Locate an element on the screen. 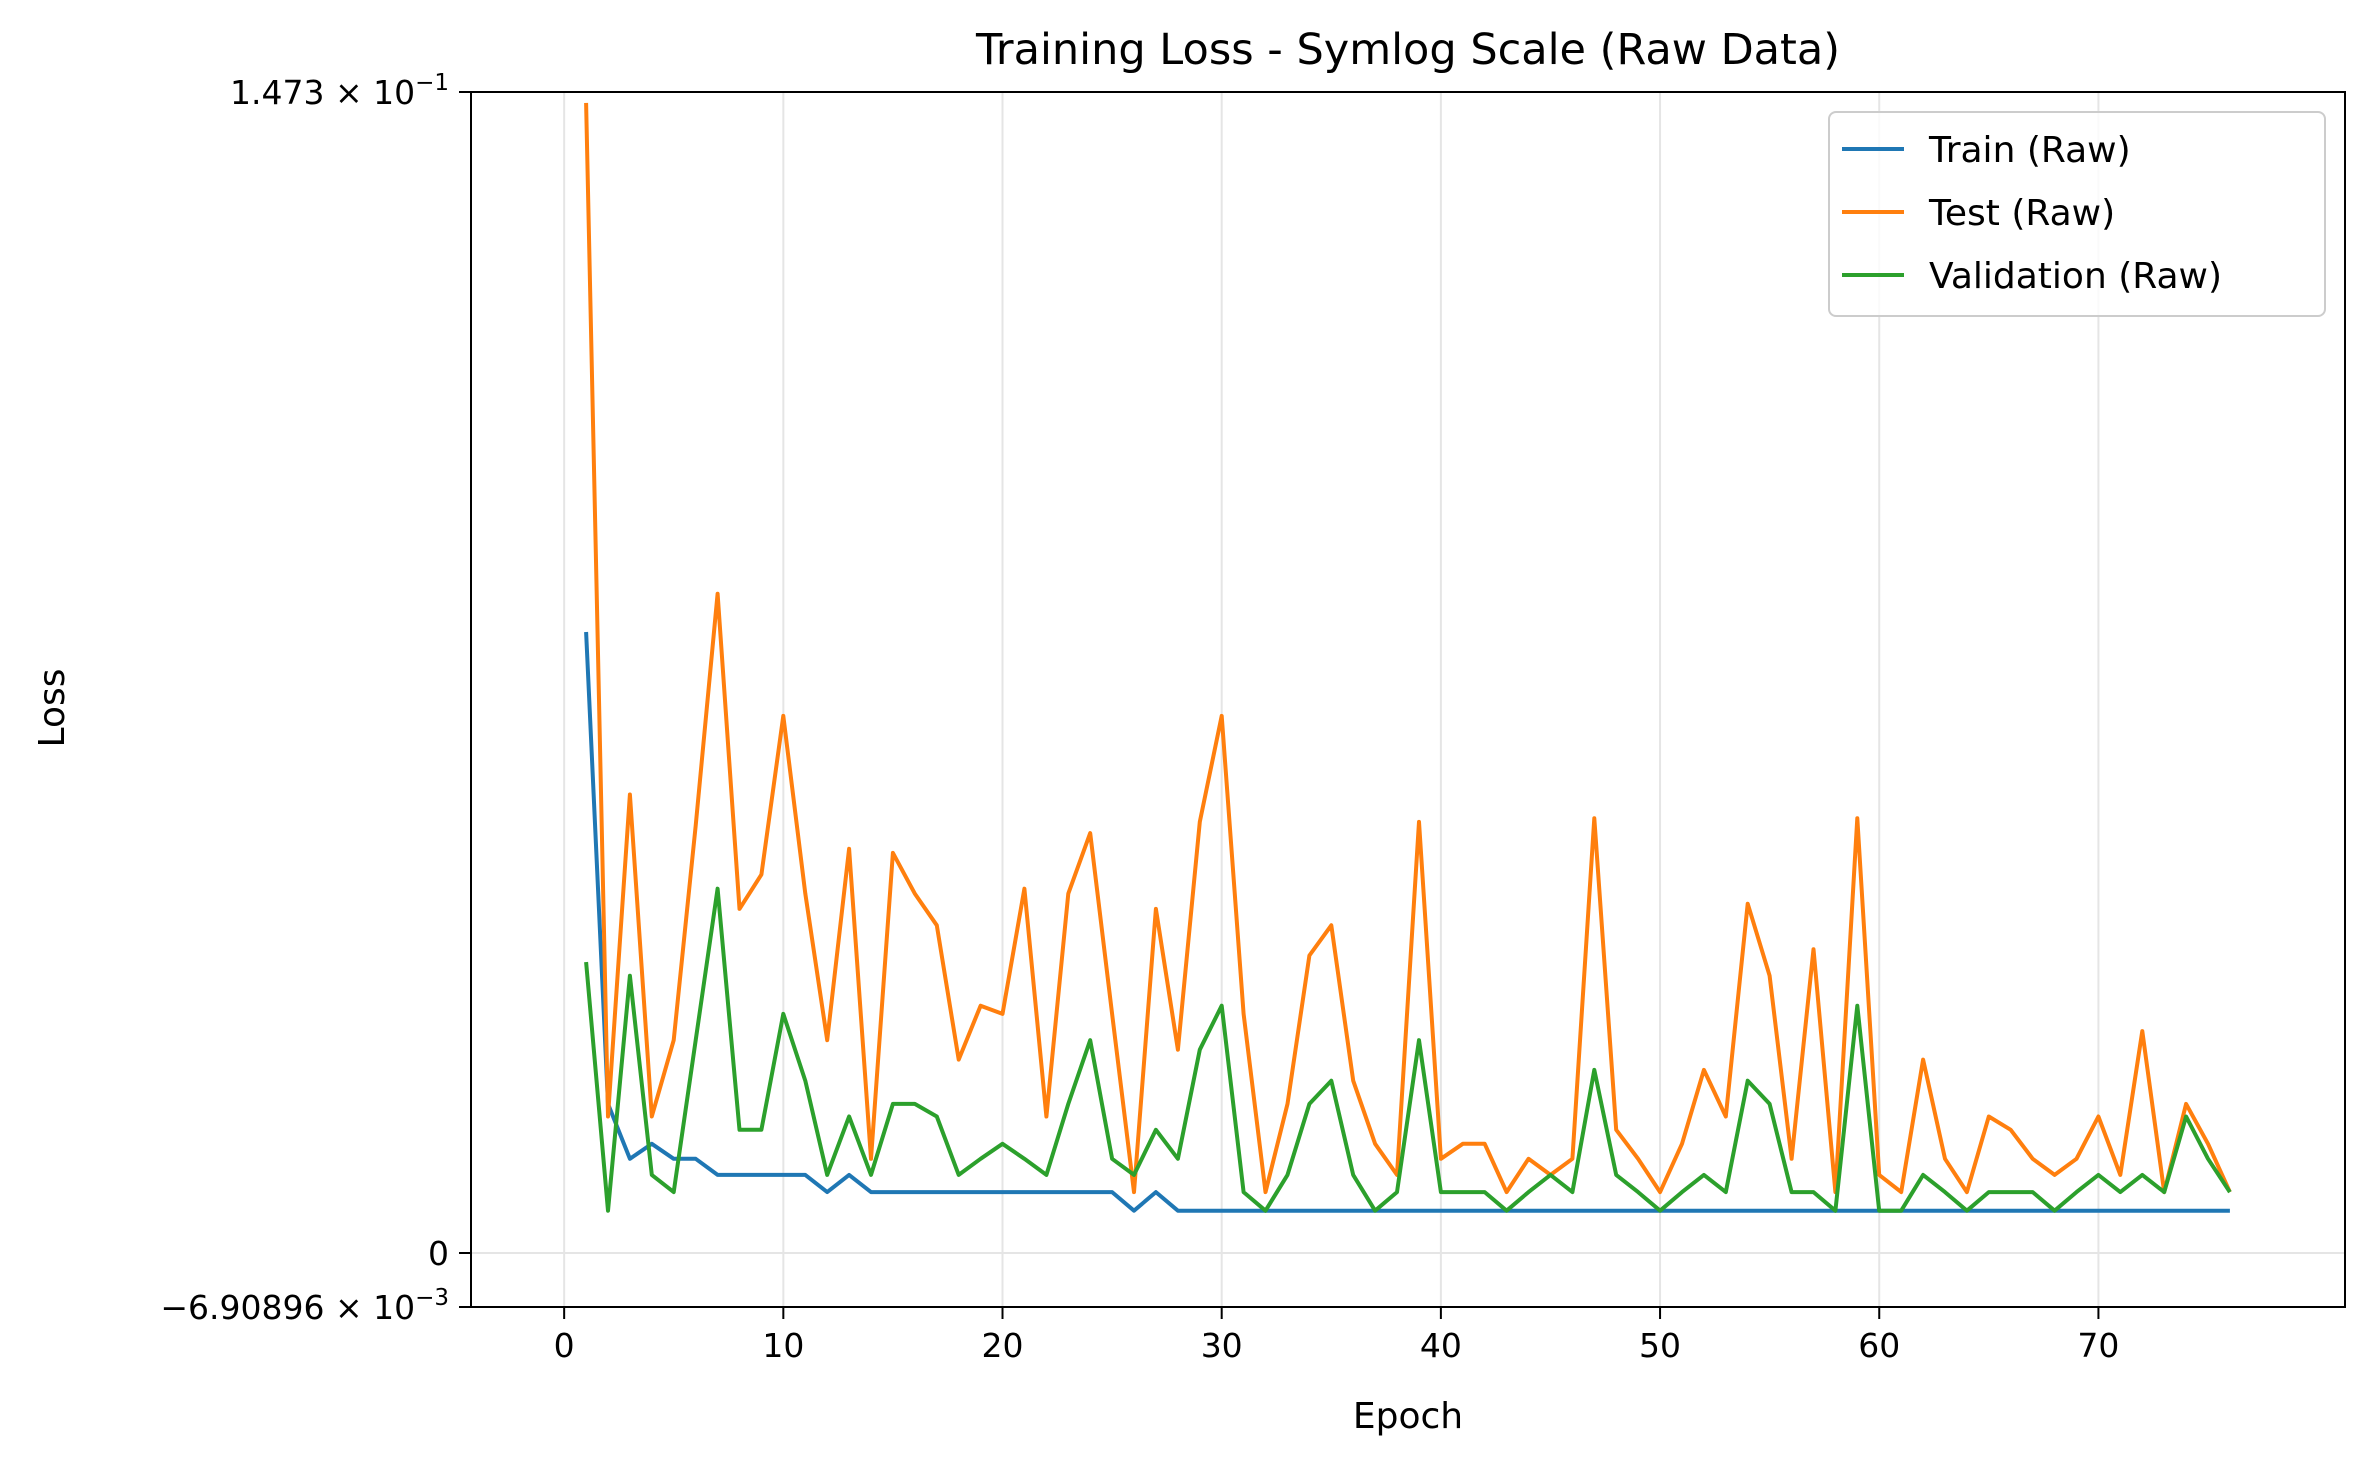  legend-label: Test (Raw) is located at coordinates (2021, 213).